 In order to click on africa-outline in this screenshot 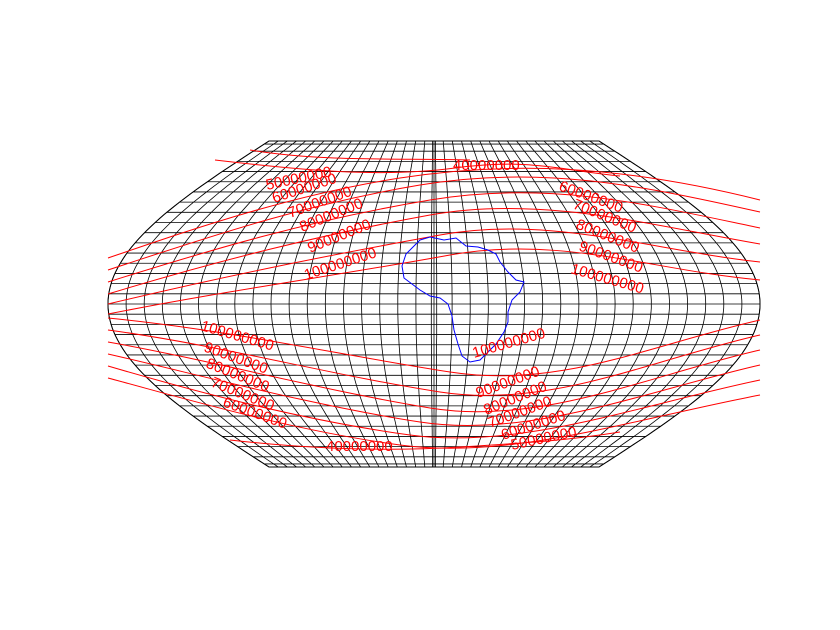, I will do `click(463, 299)`.